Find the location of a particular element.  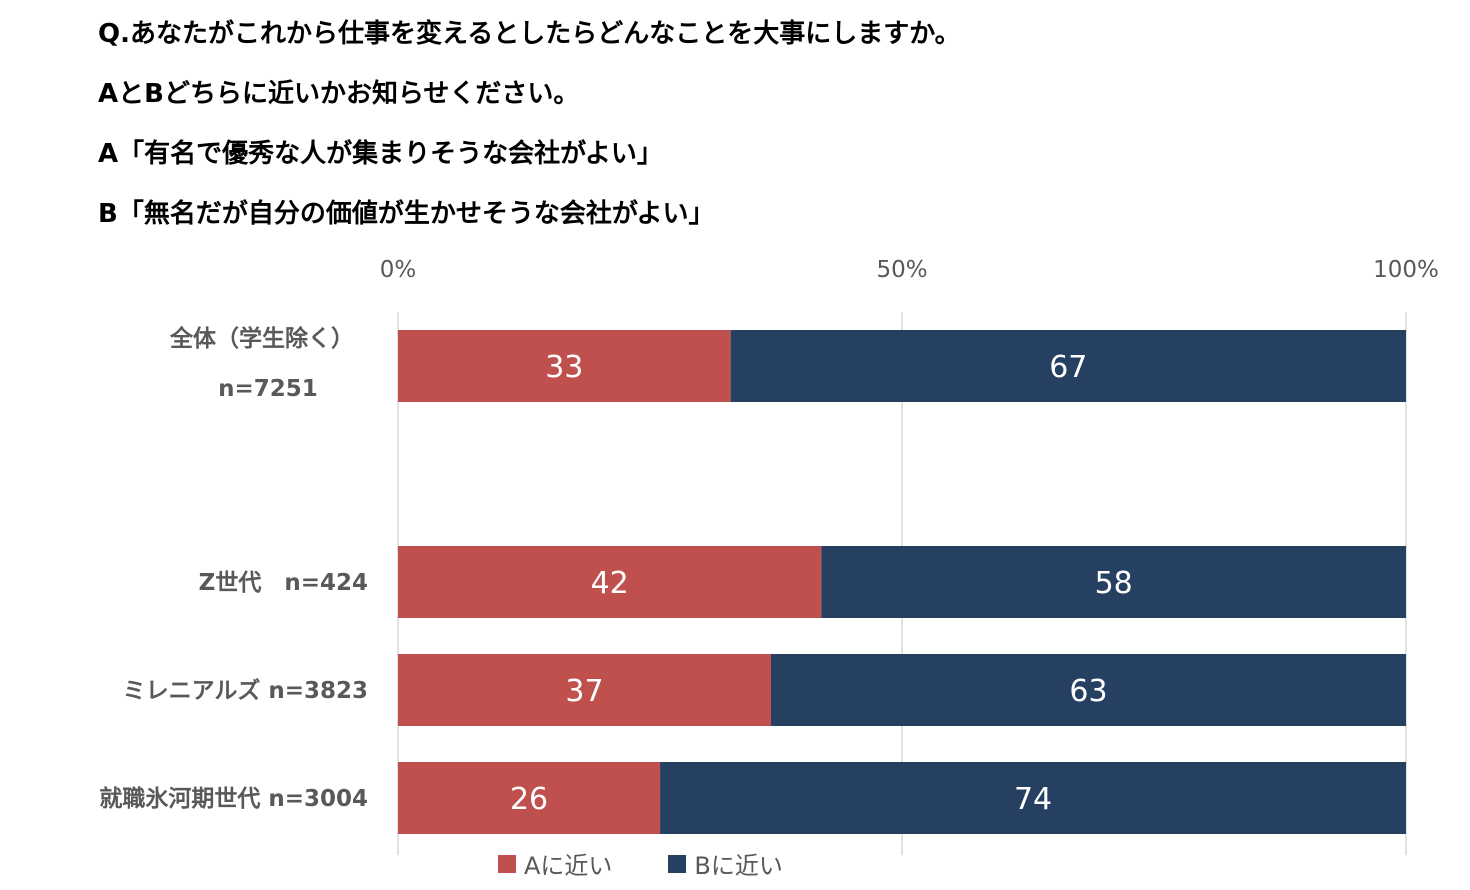

legend-item-a: Aに近い is located at coordinates (555, 863).